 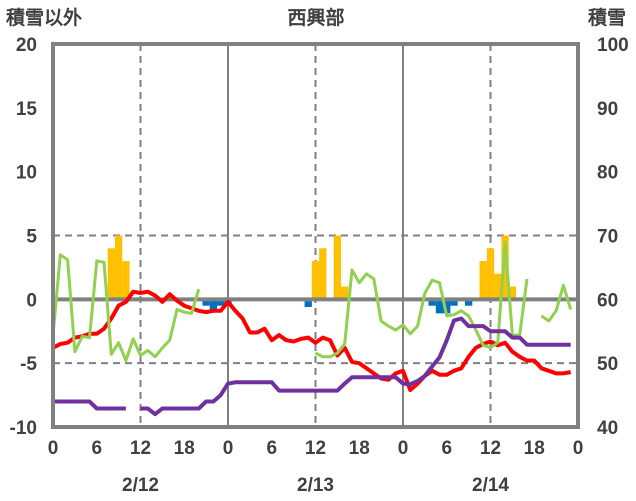 What do you see at coordinates (315, 17) in the screenshot?
I see `chart-title: 西興部` at bounding box center [315, 17].